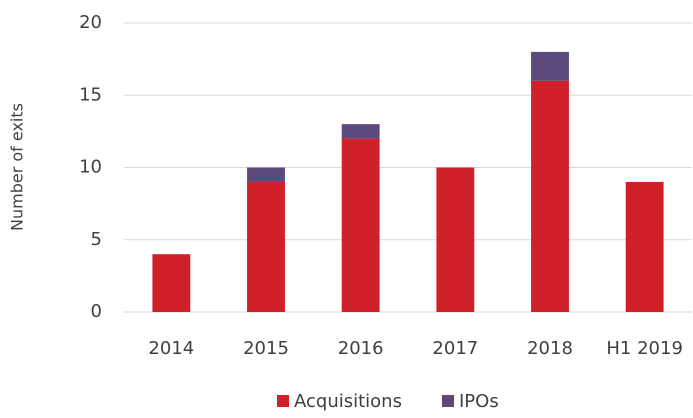 The height and width of the screenshot is (418, 693). What do you see at coordinates (361, 348) in the screenshot?
I see `x-tick-label: 2016` at bounding box center [361, 348].